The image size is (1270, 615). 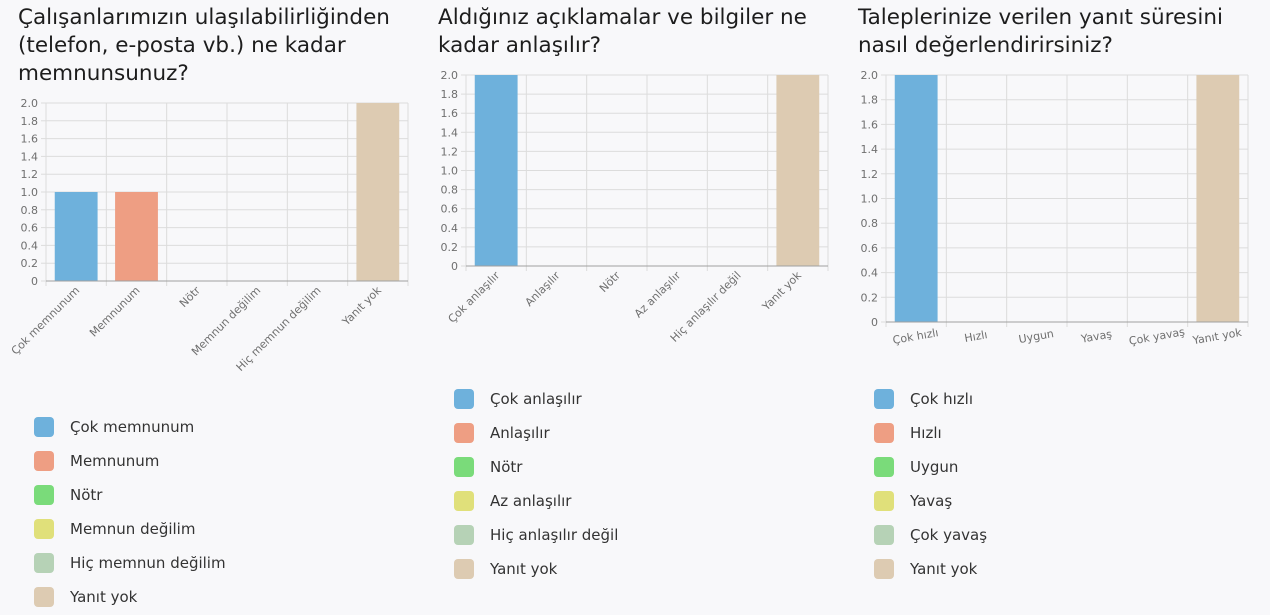 I want to click on y-tick-label: 1.2, so click(x=30, y=174).